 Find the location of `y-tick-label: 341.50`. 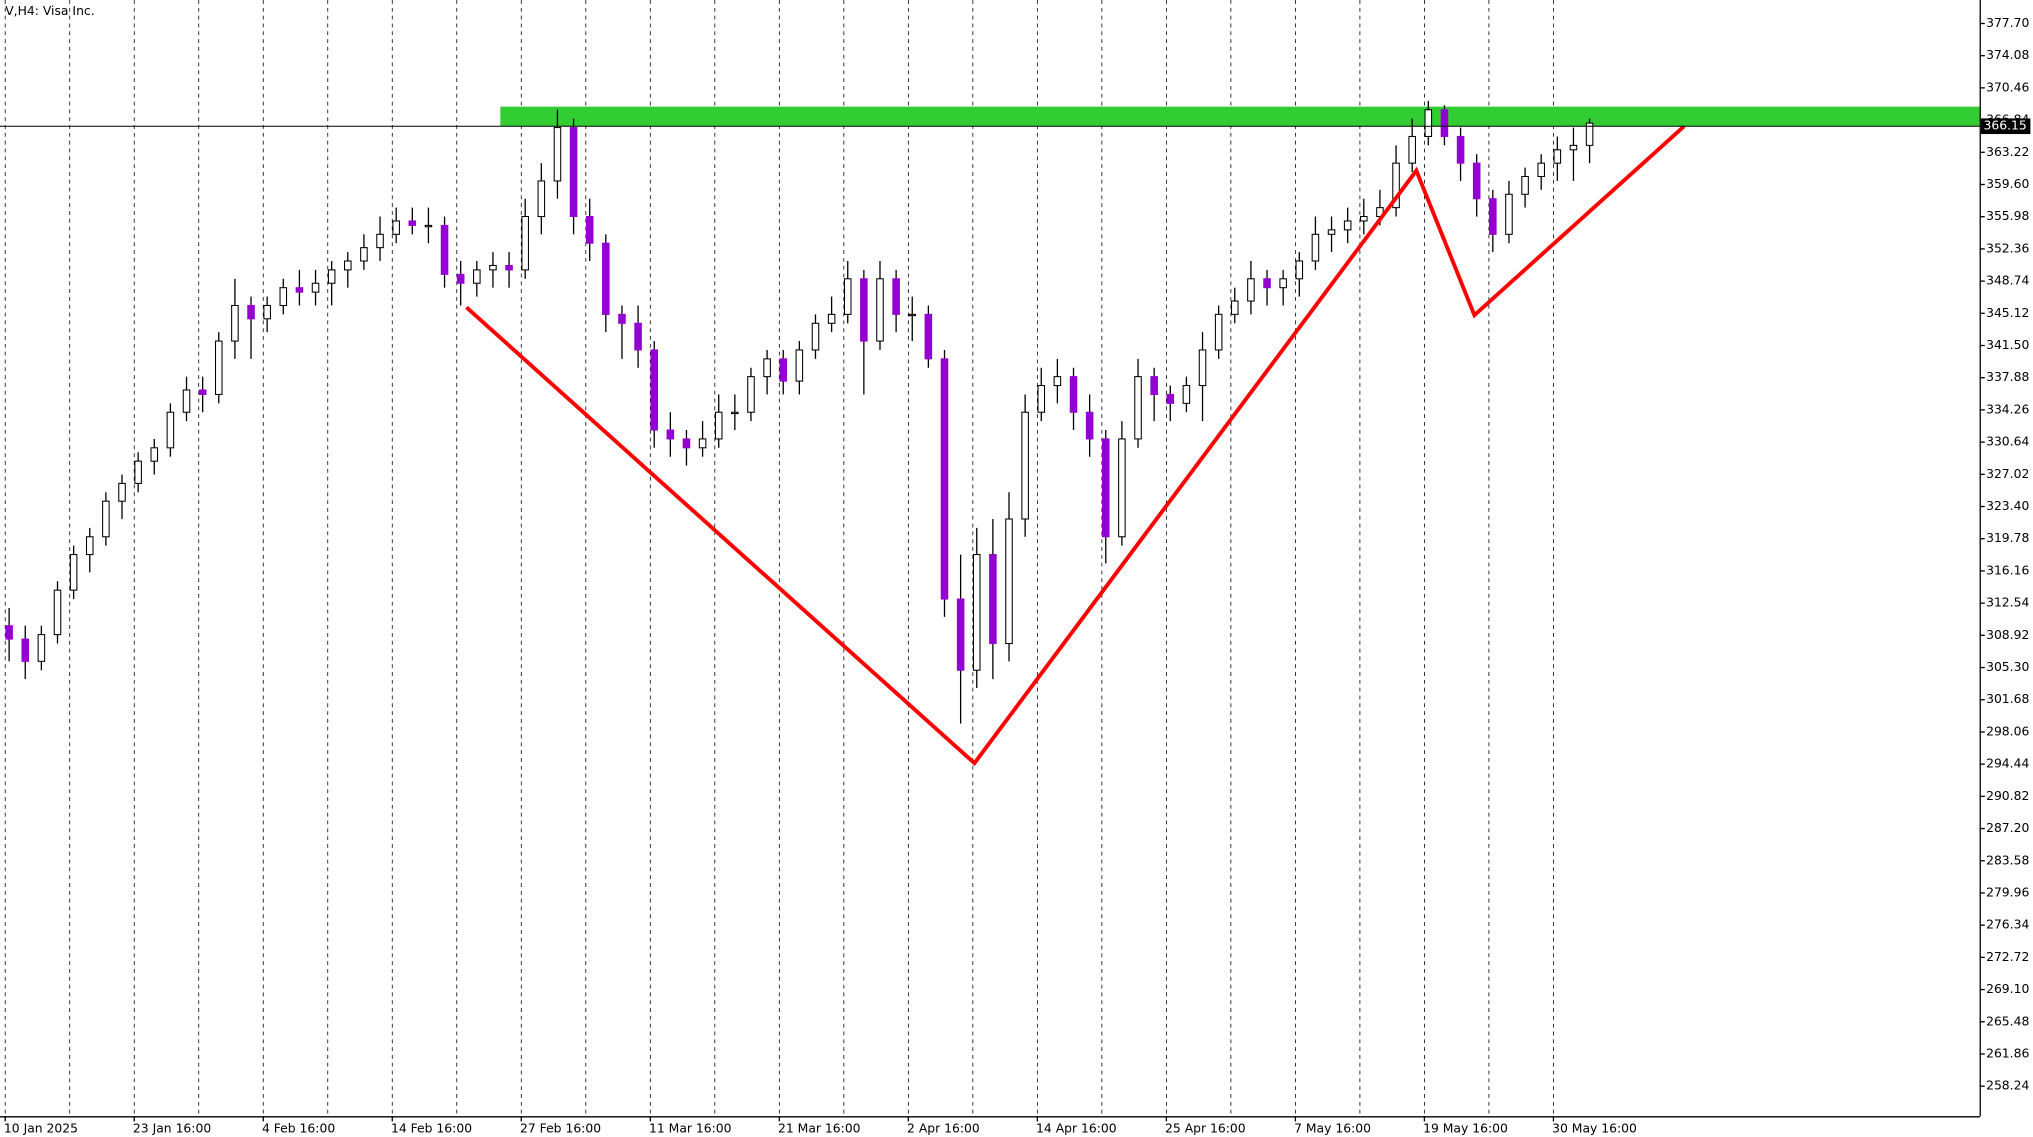

y-tick-label: 341.50 is located at coordinates (2007, 345).